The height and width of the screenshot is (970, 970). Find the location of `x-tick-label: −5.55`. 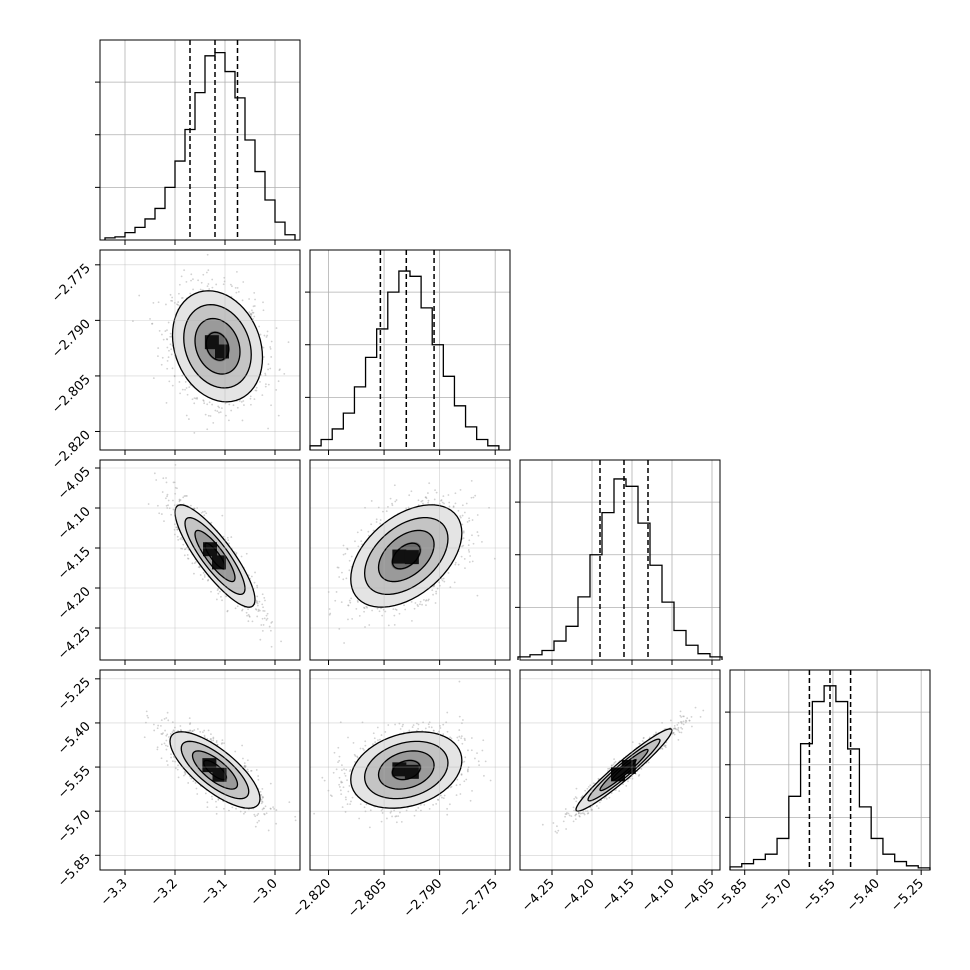

x-tick-label: −5.55 is located at coordinates (819, 895).